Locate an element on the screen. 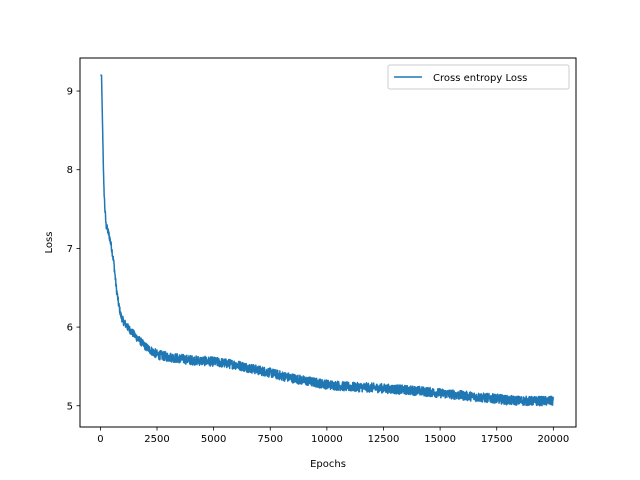 This screenshot has width=640, height=480. y-tick-label: 8 is located at coordinates (70, 170).